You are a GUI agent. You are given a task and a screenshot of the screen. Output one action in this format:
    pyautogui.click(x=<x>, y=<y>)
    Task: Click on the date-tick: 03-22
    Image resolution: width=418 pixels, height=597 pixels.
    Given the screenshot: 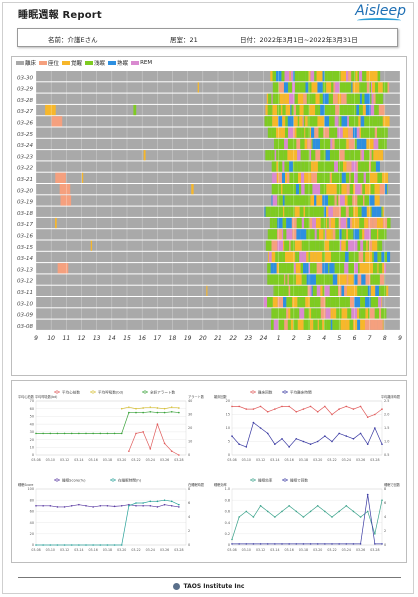 What is the action you would take?
    pyautogui.click(x=331, y=460)
    